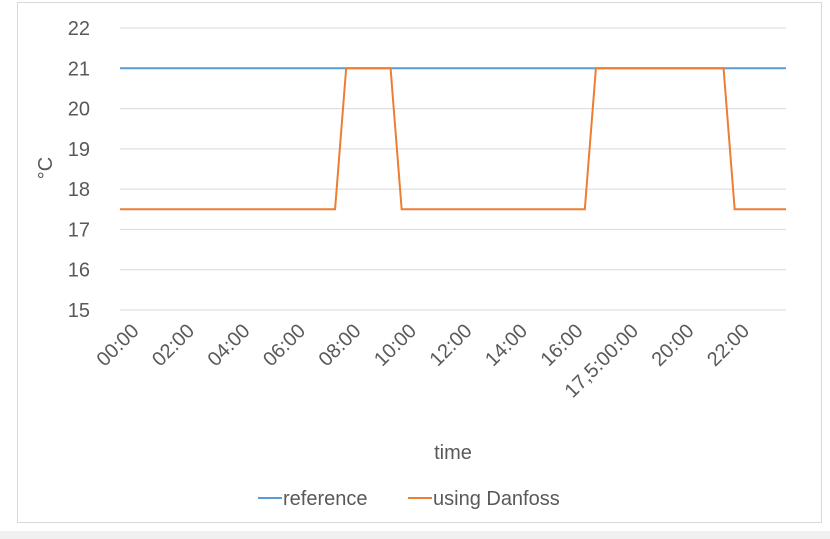  I want to click on legend-label-reference: reference, so click(325, 499).